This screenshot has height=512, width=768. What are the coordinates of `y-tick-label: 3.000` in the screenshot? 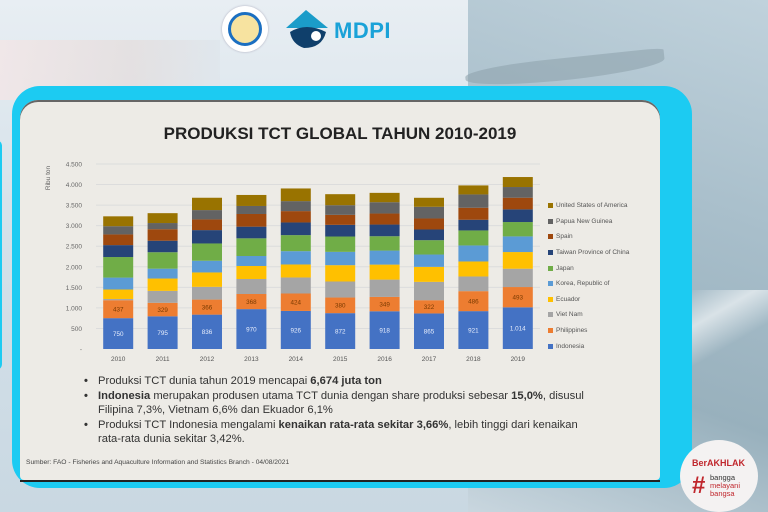 It's located at (74, 226).